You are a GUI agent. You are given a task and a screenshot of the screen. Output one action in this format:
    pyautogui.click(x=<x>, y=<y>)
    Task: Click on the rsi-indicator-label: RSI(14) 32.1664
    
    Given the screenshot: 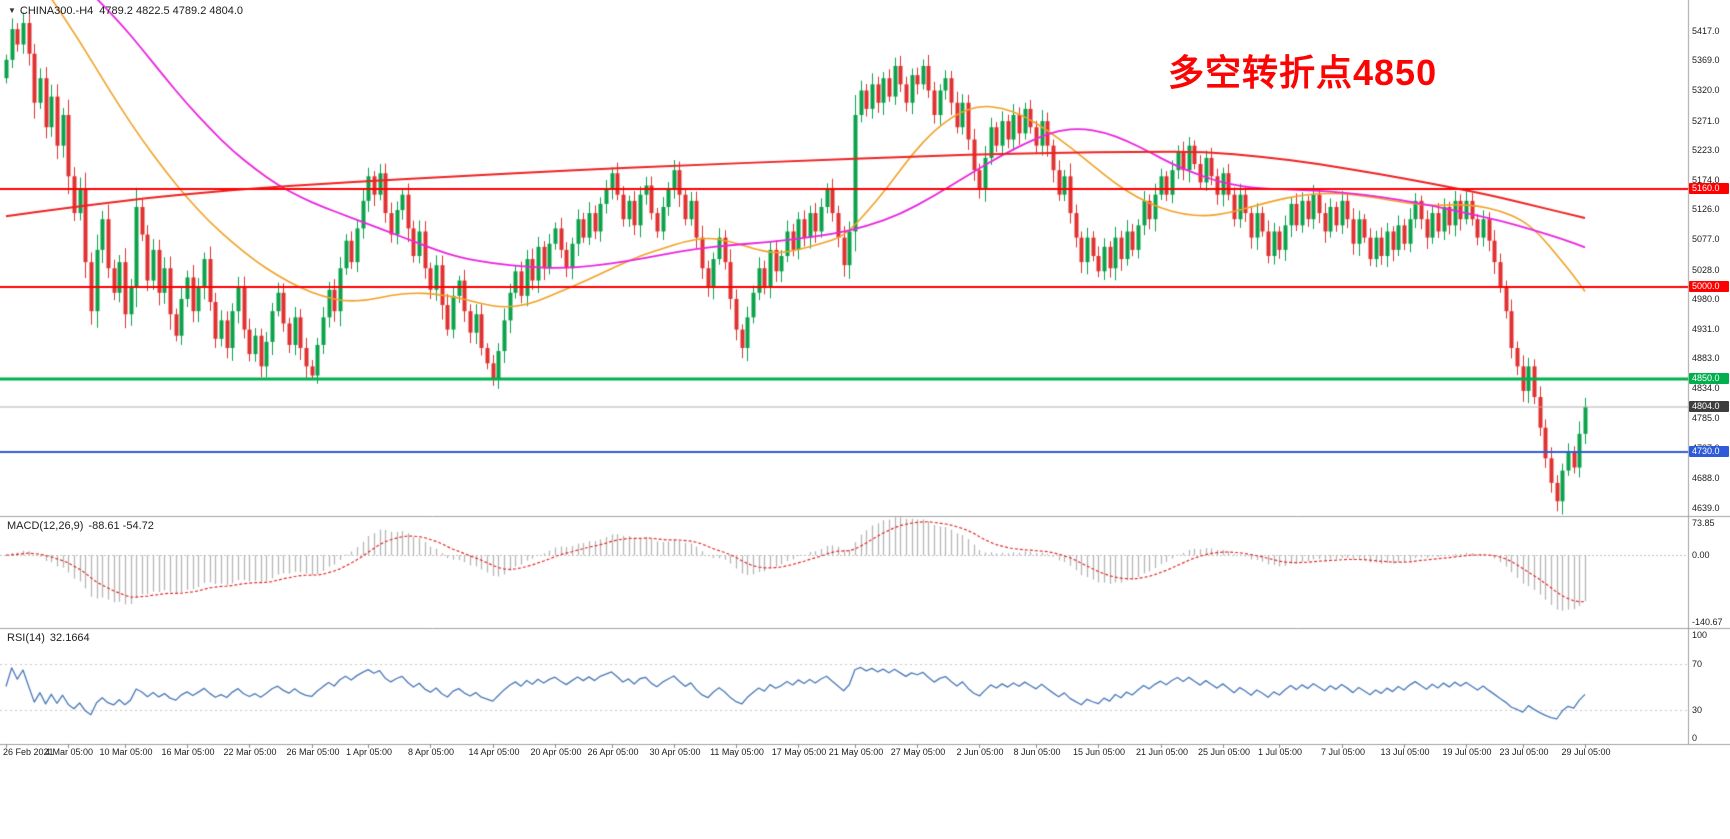 What is the action you would take?
    pyautogui.click(x=51, y=638)
    